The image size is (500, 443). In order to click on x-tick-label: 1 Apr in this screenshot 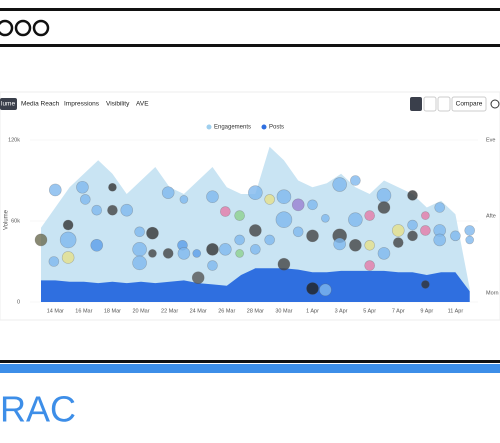, I will do `click(312, 311)`.